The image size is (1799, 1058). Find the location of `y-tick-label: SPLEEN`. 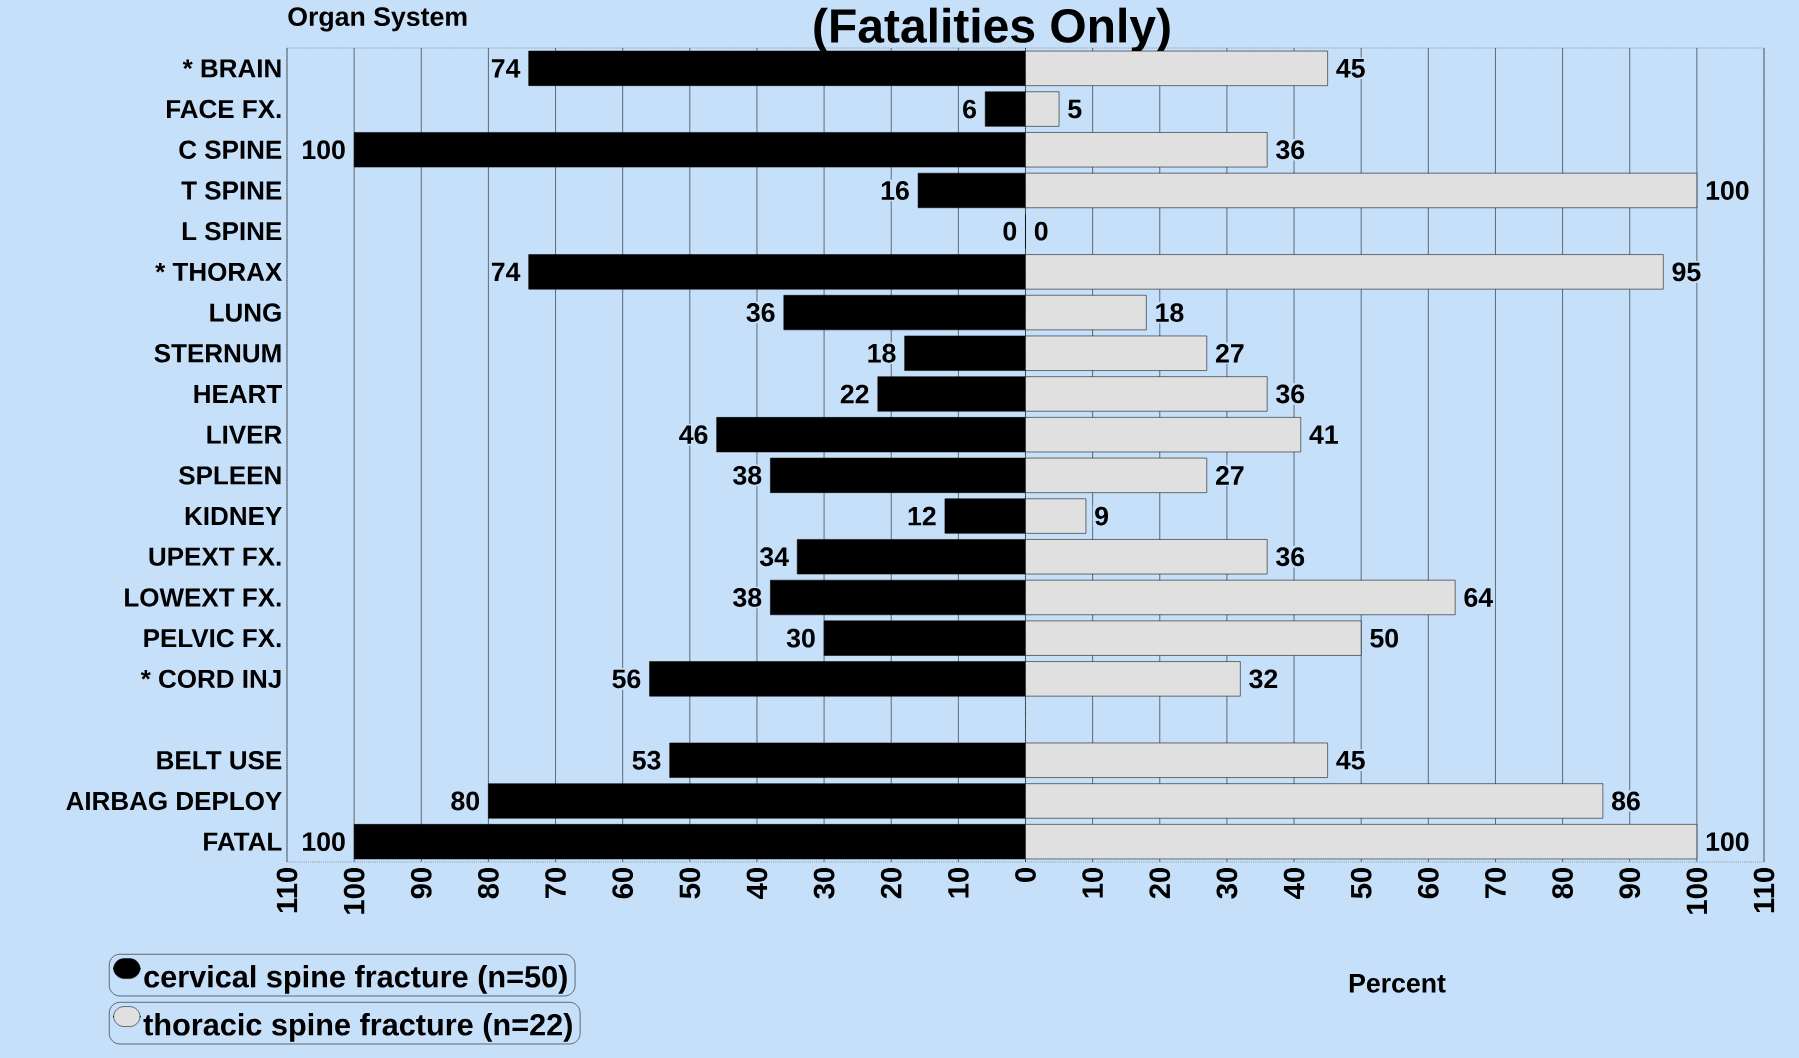

y-tick-label: SPLEEN is located at coordinates (230, 475).